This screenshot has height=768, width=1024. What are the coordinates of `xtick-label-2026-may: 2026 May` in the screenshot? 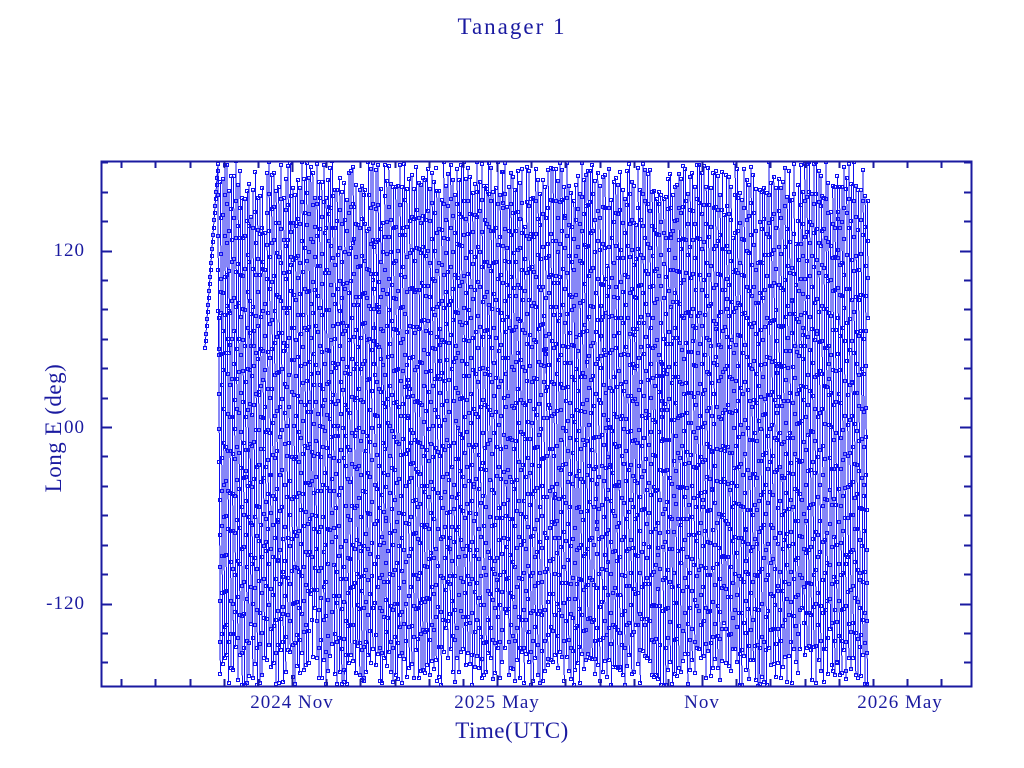 It's located at (900, 702).